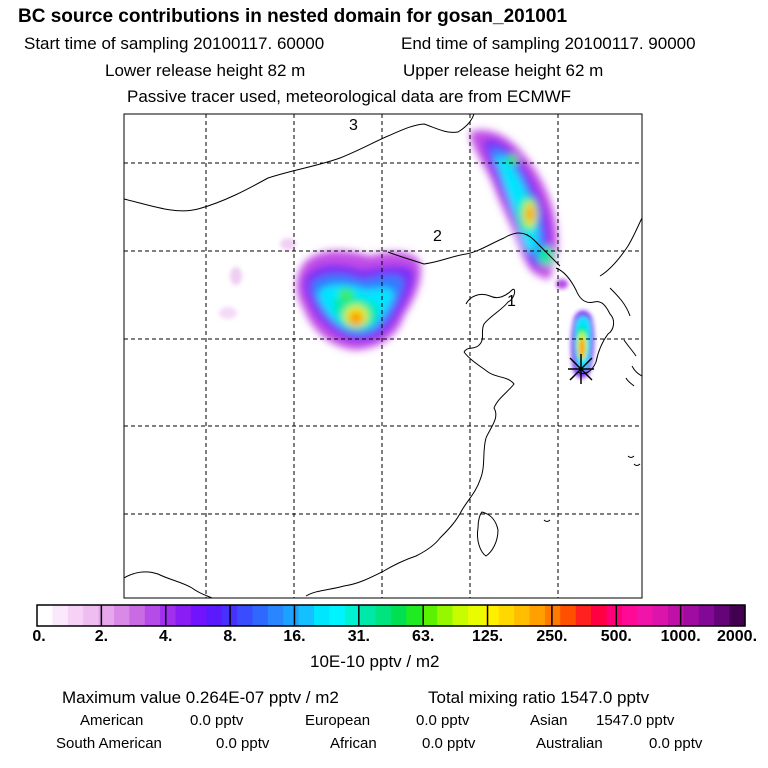 The height and width of the screenshot is (768, 768). Describe the element at coordinates (489, 320) in the screenshot. I see `bohai-coast` at that location.